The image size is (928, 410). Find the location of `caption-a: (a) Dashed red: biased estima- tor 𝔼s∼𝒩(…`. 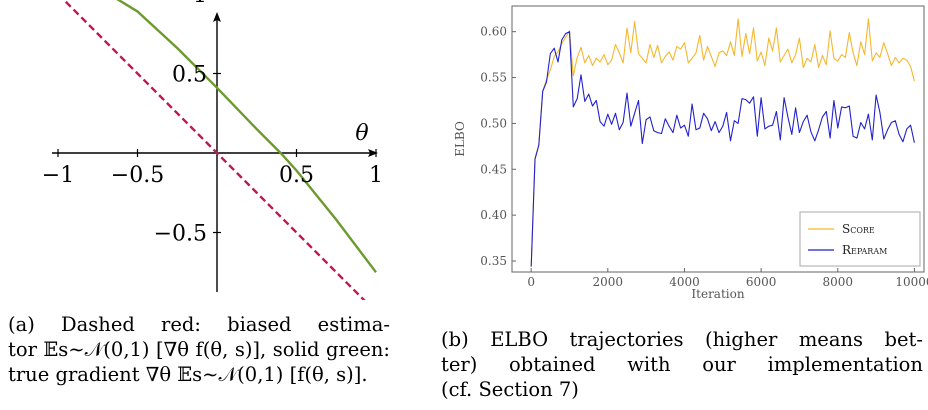

caption-a: (a) Dashed red: biased estima- tor 𝔼s∼𝒩(… is located at coordinates (199, 349).